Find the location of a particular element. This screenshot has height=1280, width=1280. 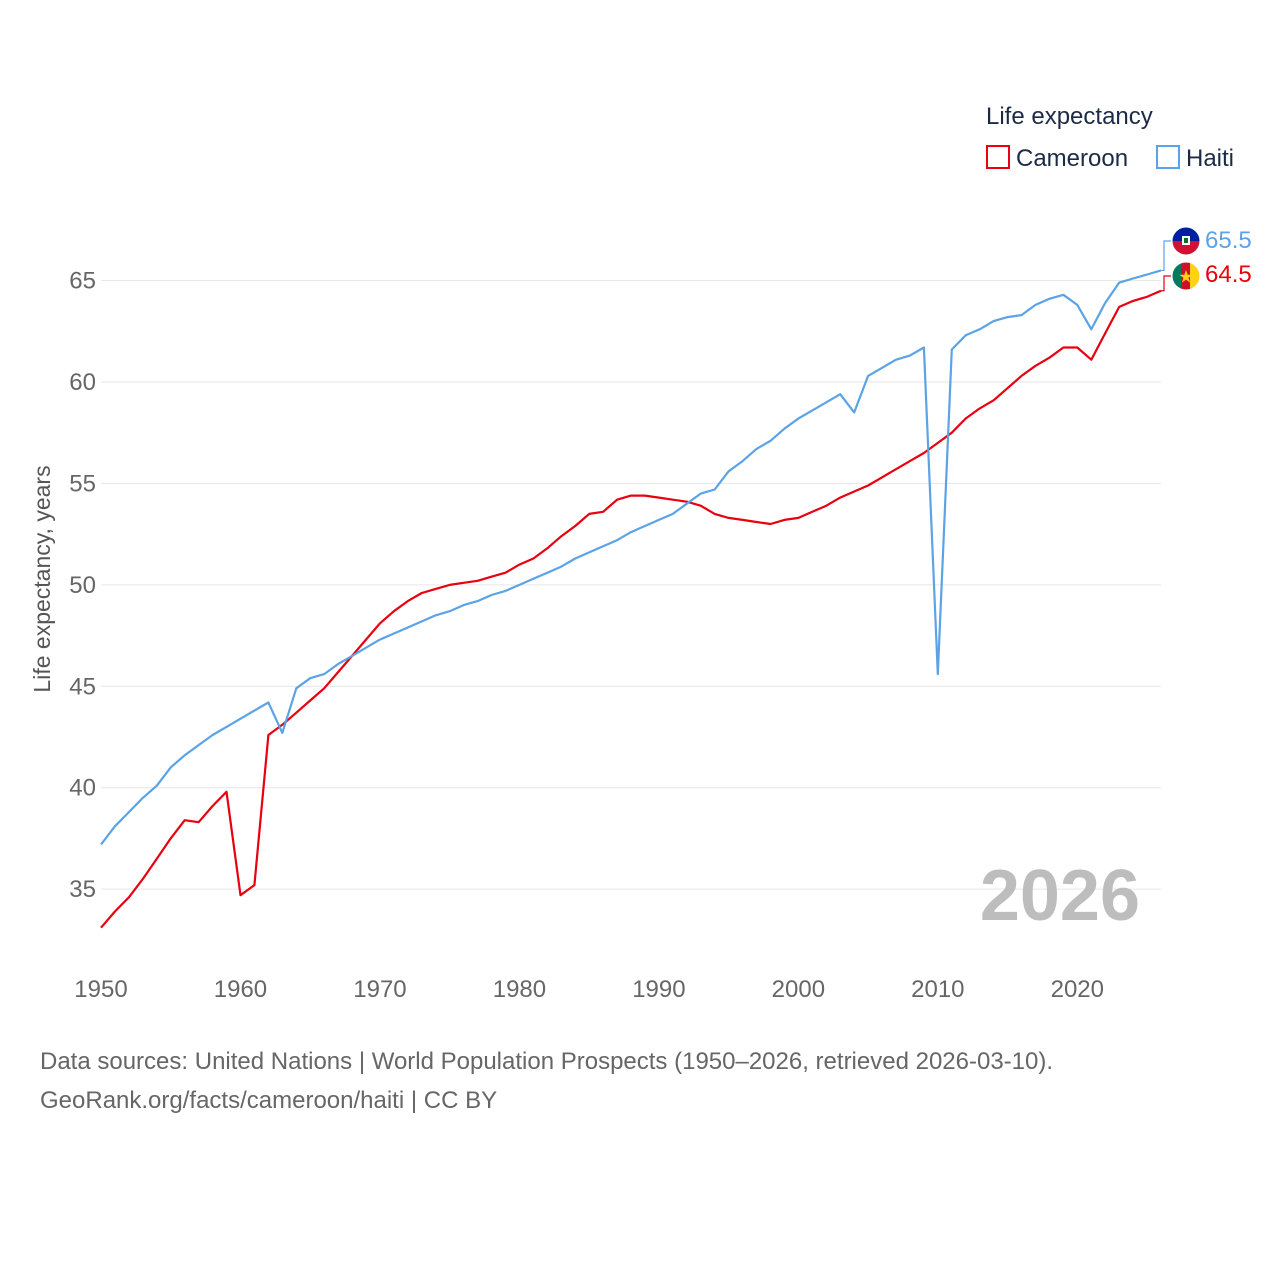

y-tick-45: 45 is located at coordinates (82, 686).